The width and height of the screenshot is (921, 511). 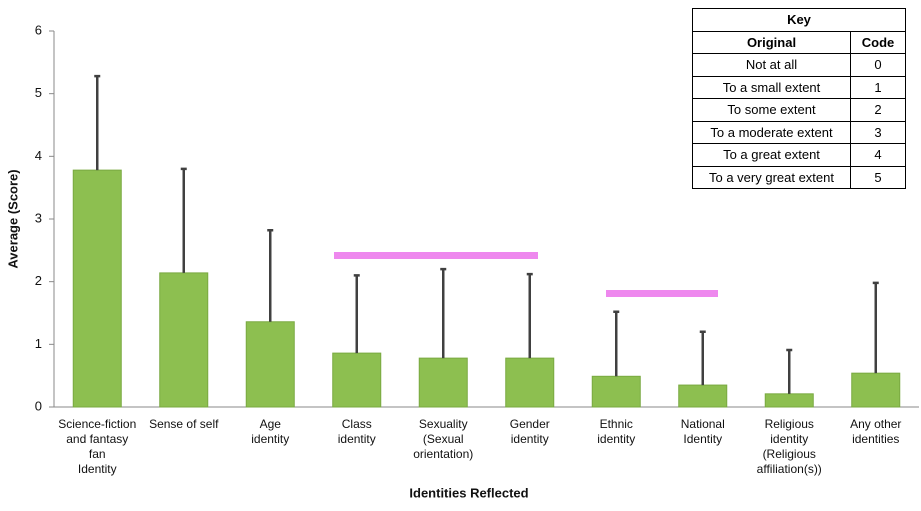 I want to click on key-row: To a very great extent 5, so click(x=799, y=177).